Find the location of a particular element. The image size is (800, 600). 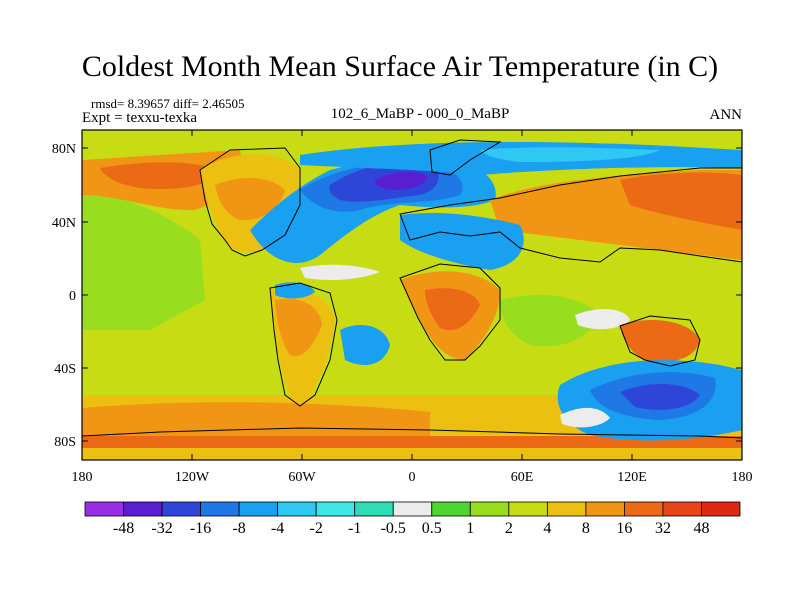

field-australia is located at coordinates (660, 341).